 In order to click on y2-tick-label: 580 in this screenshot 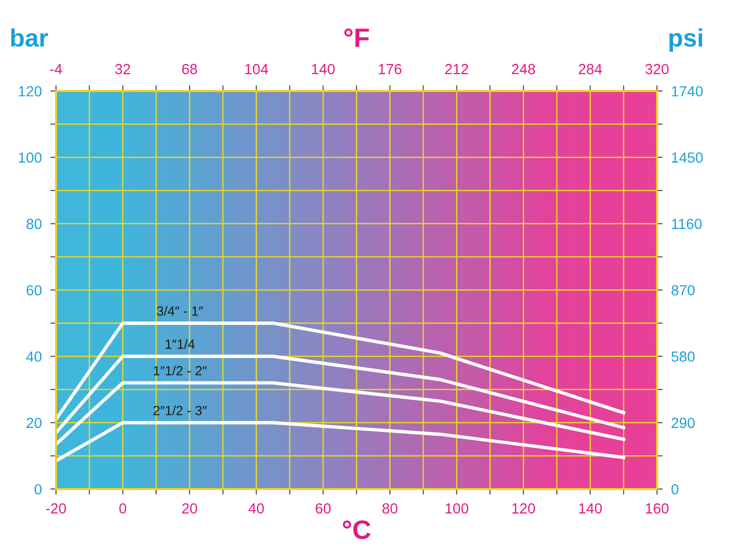, I will do `click(683, 356)`.